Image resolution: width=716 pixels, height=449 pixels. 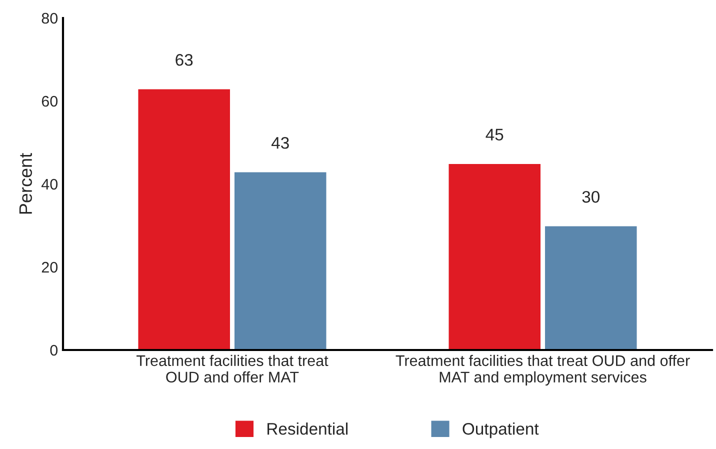 What do you see at coordinates (50, 267) in the screenshot?
I see `y-tick-label: 20` at bounding box center [50, 267].